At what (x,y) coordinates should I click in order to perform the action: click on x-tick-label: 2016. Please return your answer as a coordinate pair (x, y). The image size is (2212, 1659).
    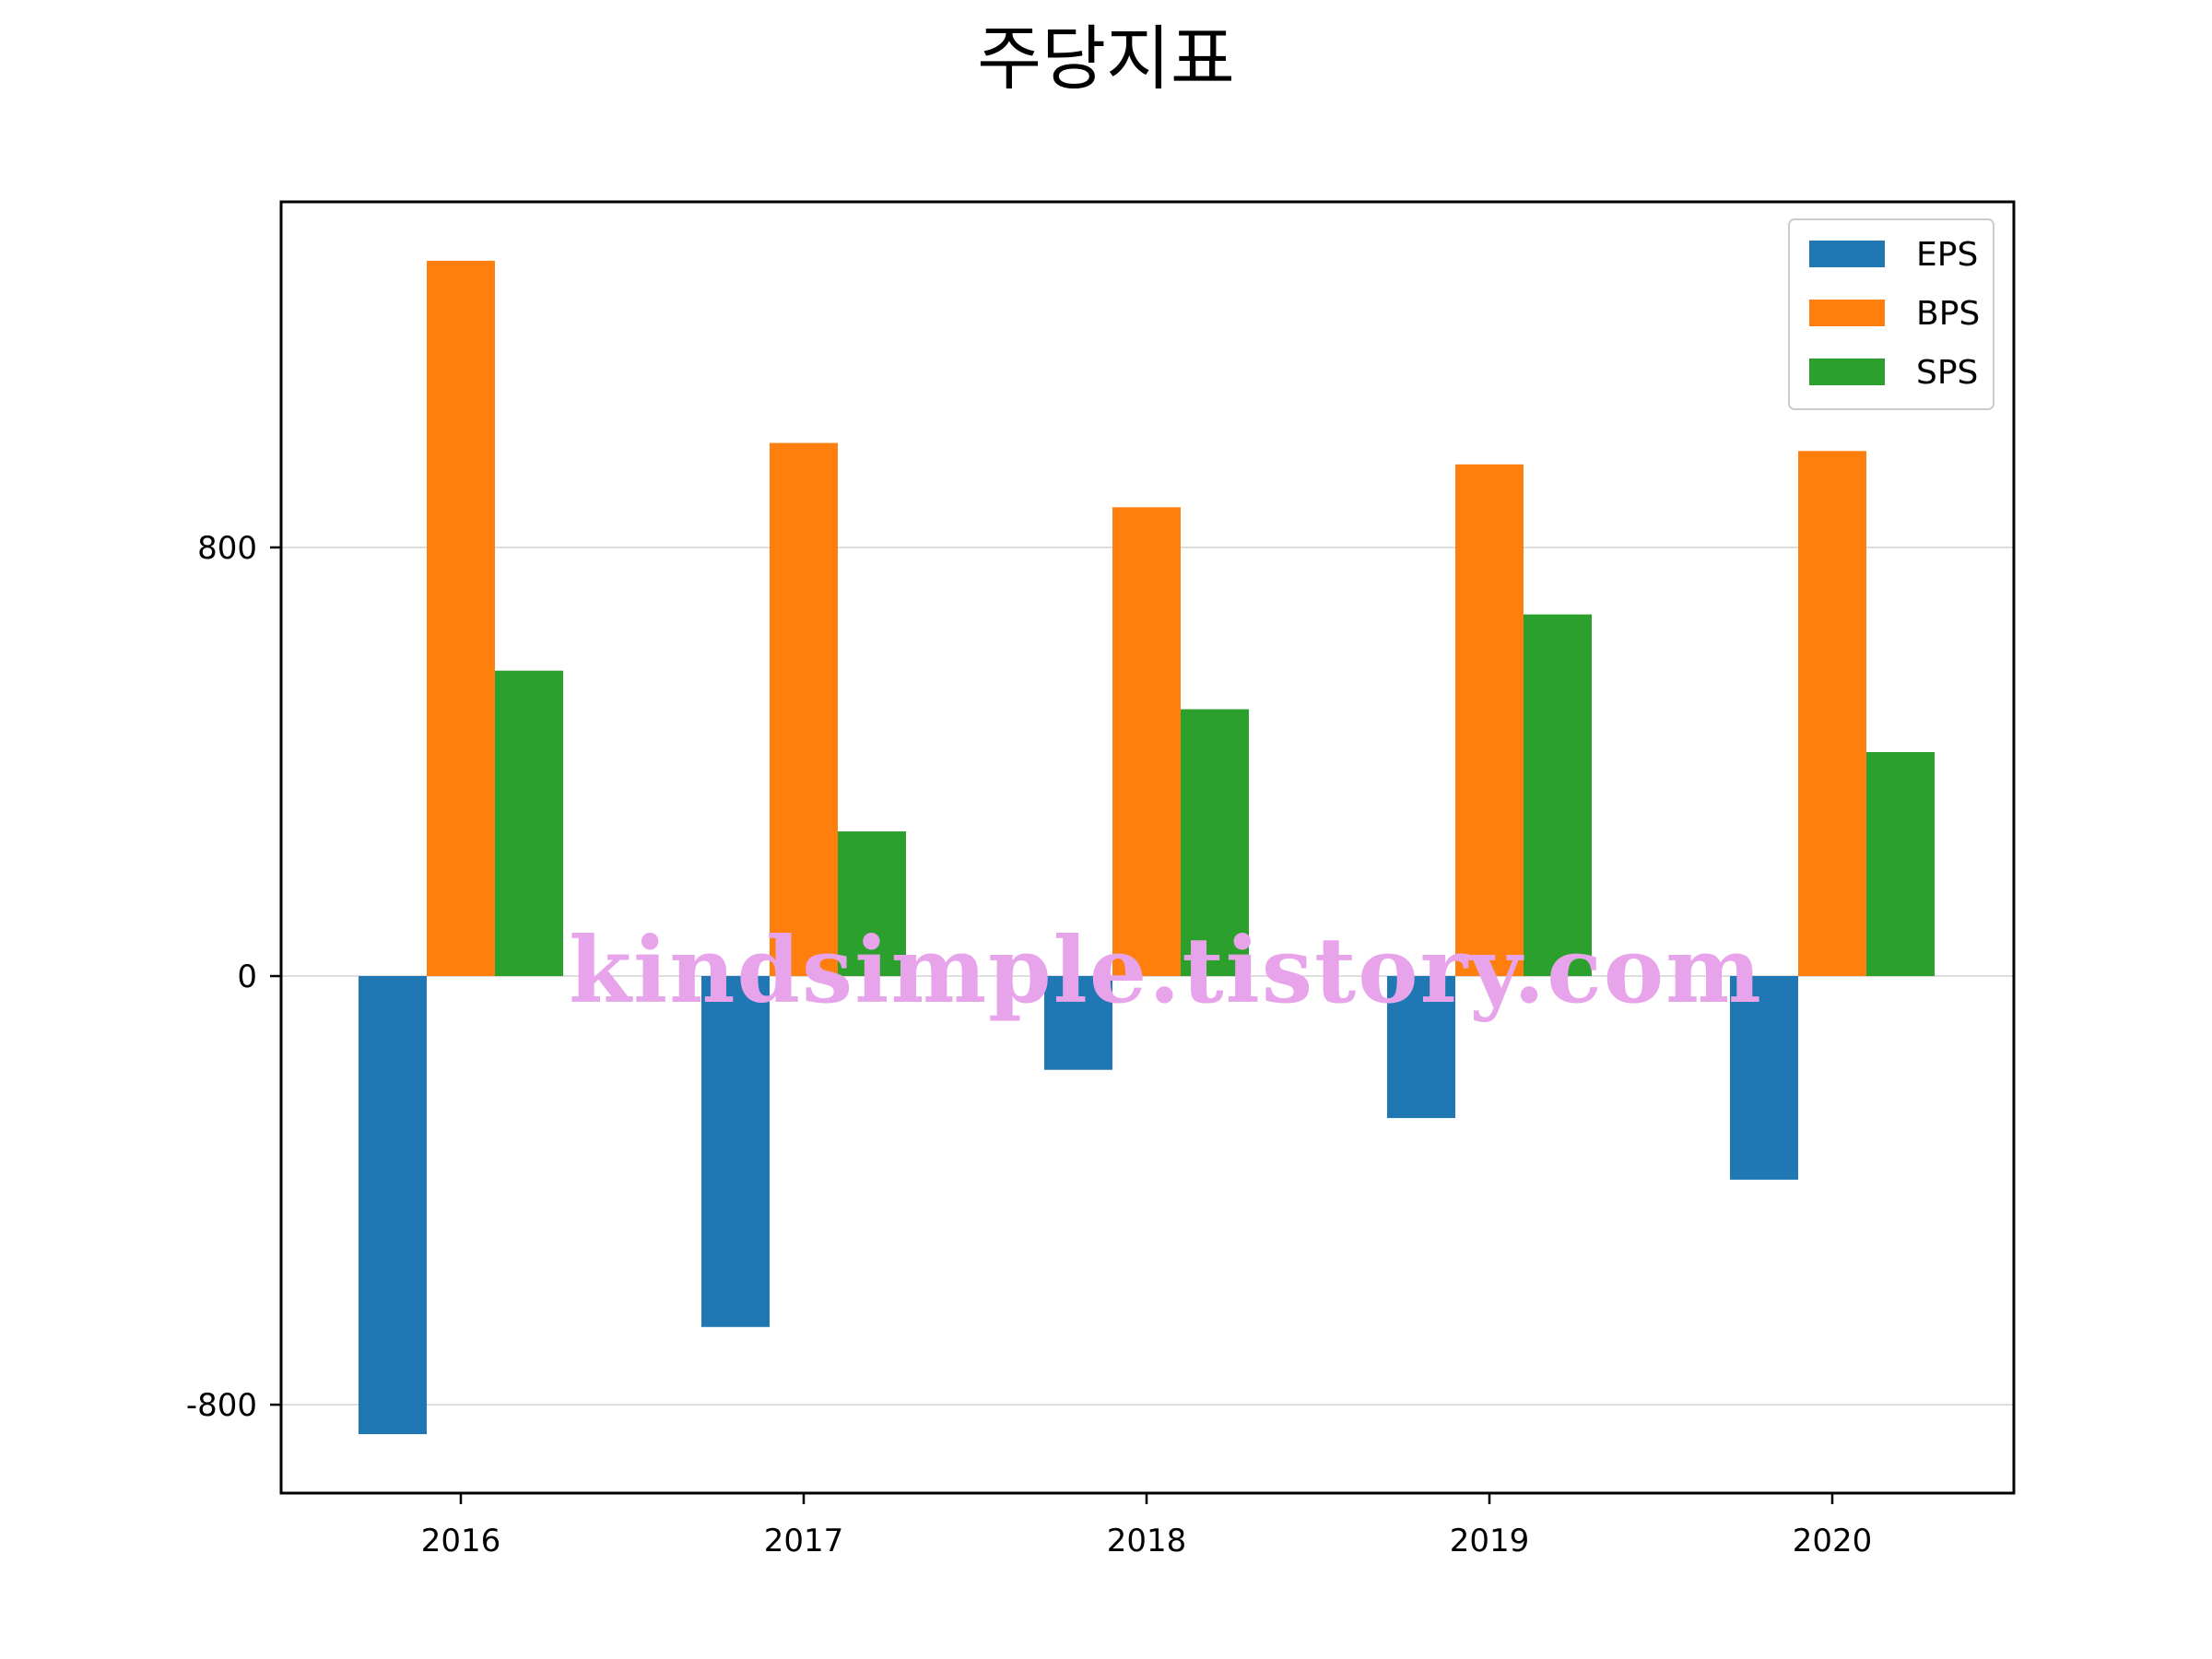
    Looking at the image, I should click on (461, 1541).